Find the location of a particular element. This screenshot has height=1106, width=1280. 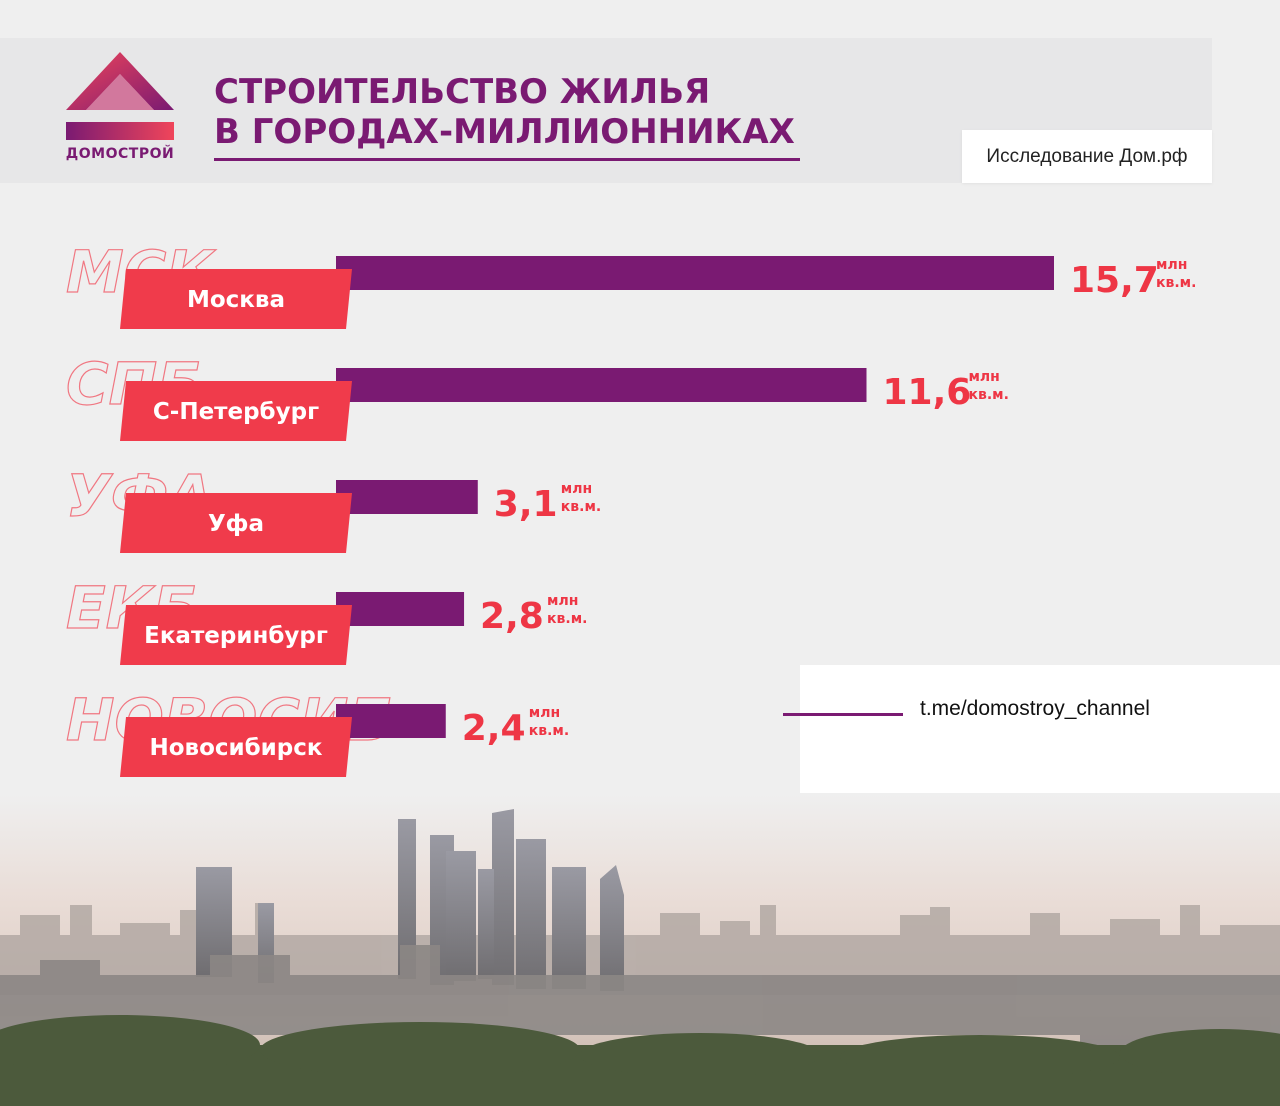

value-label: 2,8 is located at coordinates (512, 616).